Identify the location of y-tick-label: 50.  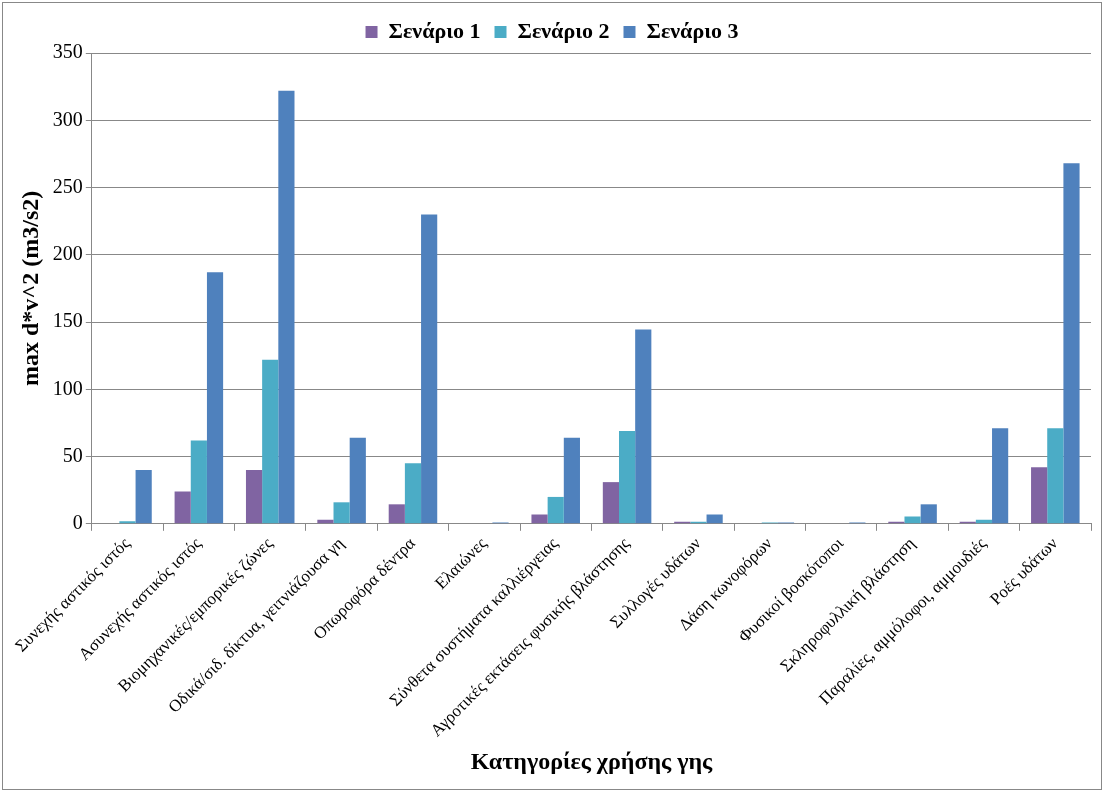
(72, 454).